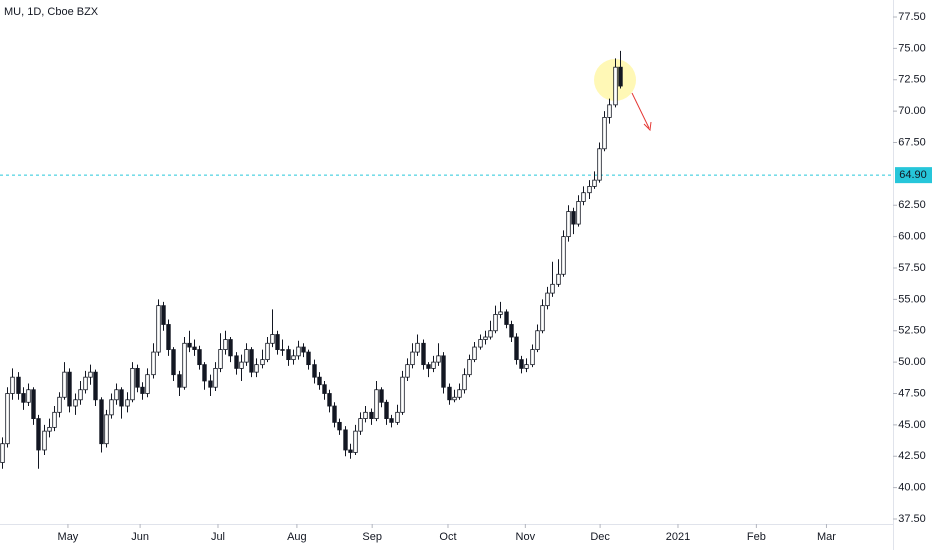 This screenshot has width=932, height=550. What do you see at coordinates (447, 537) in the screenshot?
I see `x-tick-label: Oct` at bounding box center [447, 537].